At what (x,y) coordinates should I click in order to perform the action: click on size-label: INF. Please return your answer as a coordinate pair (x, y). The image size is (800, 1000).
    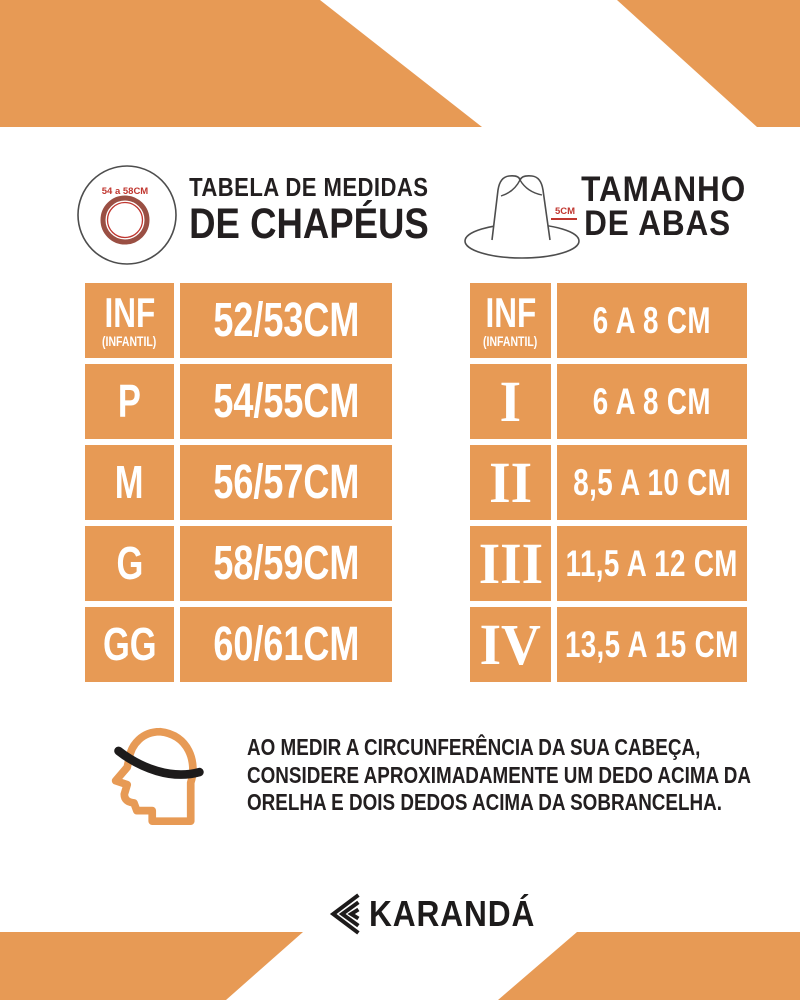
    Looking at the image, I should click on (129, 312).